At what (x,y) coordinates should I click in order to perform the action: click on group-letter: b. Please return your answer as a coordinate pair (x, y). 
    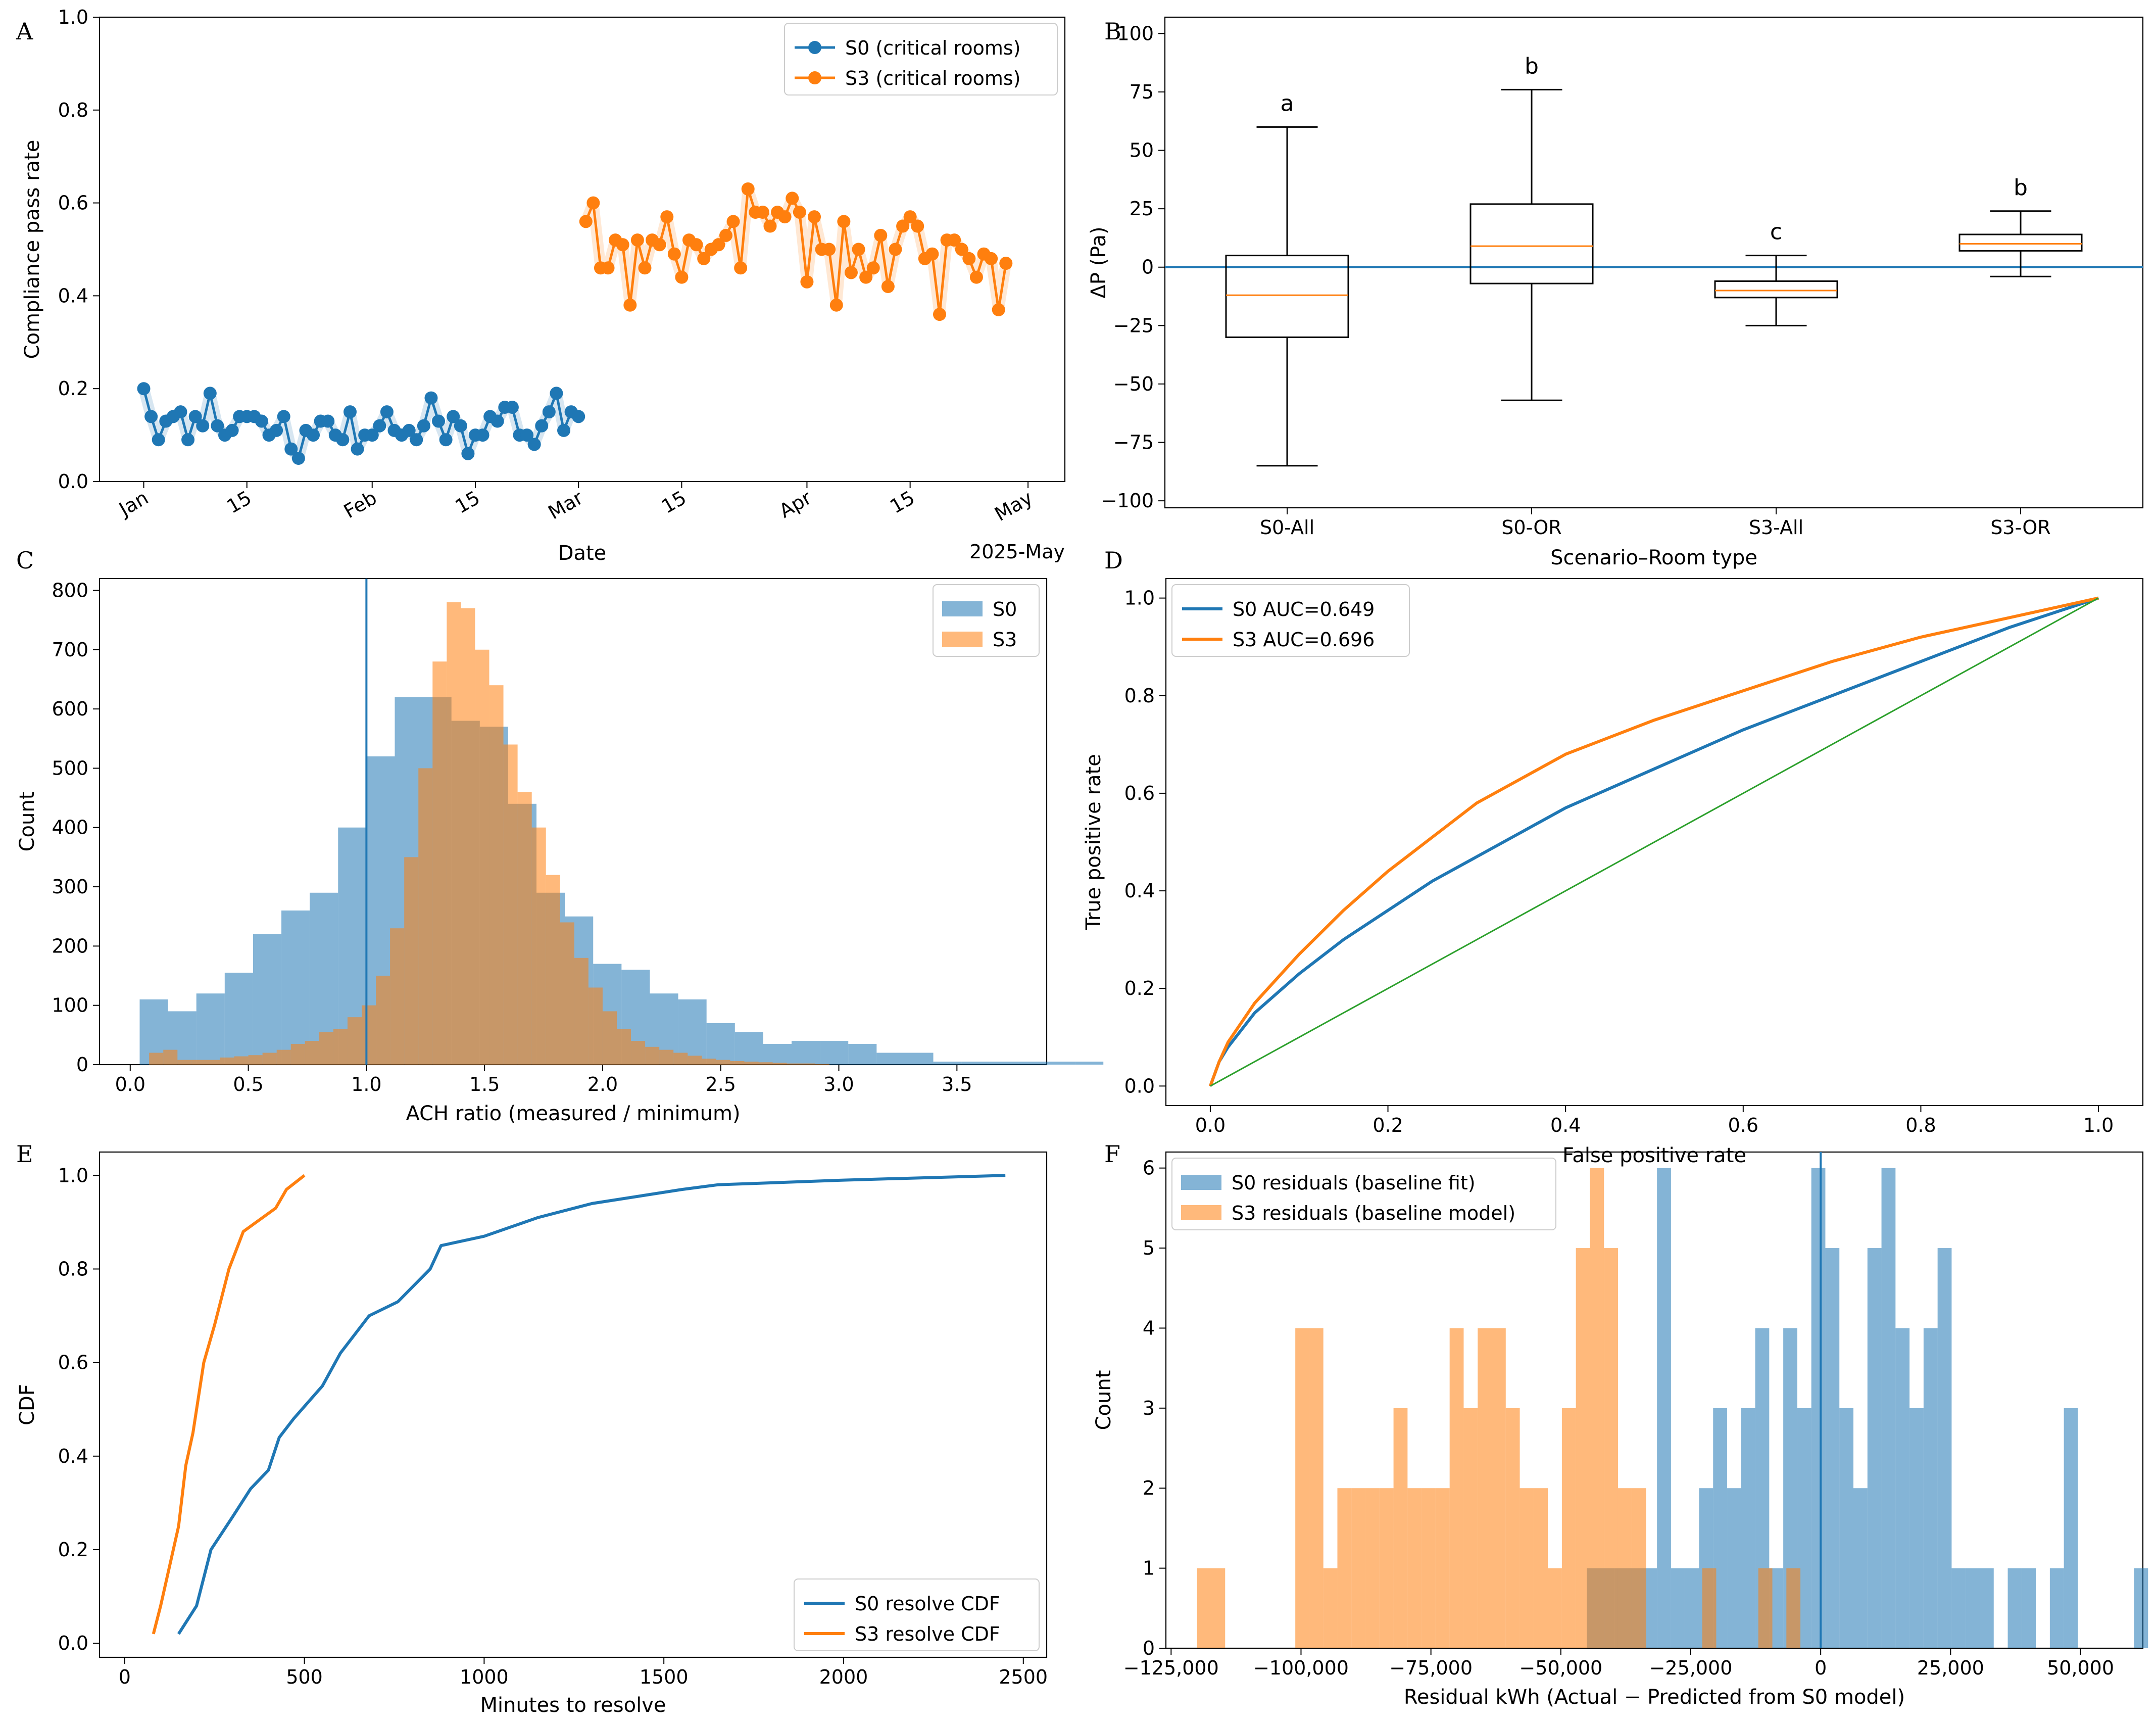
    Looking at the image, I should click on (2021, 188).